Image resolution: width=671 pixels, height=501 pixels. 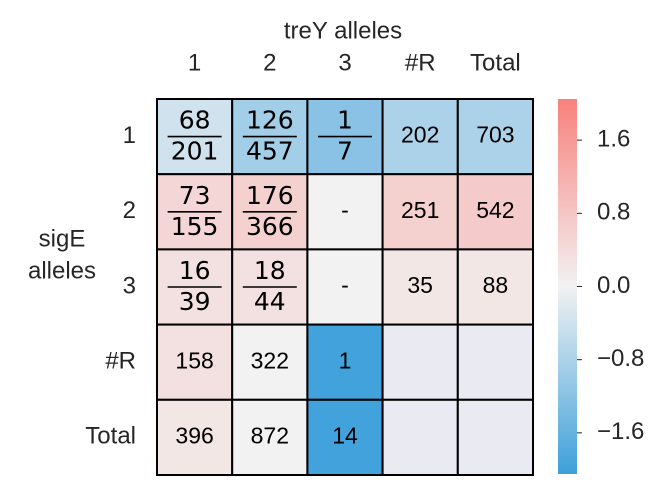 What do you see at coordinates (195, 270) in the screenshot?
I see `cell-numerator: 16` at bounding box center [195, 270].